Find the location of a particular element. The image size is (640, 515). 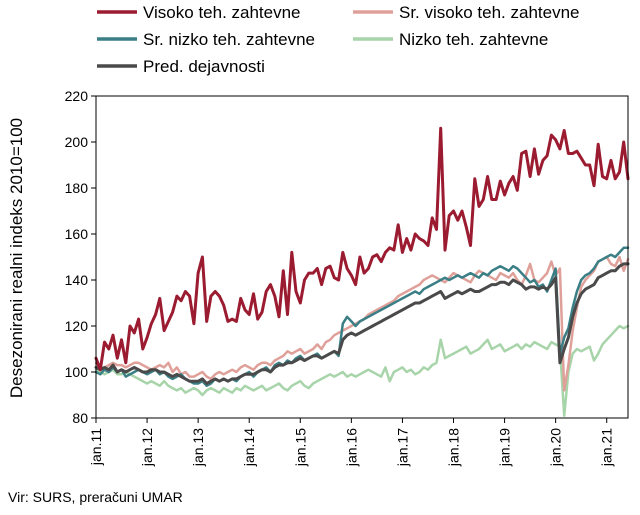

y-tick-label: 200 is located at coordinates (77, 142).